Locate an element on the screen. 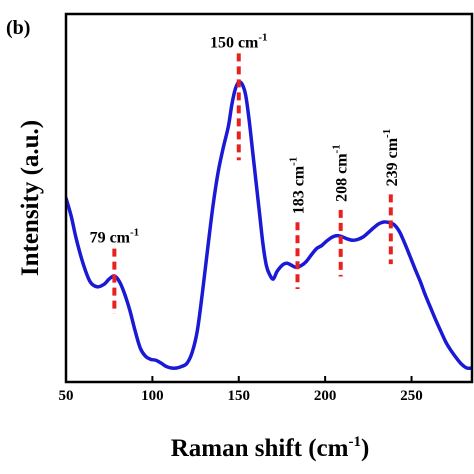  peak-label-value: 183 cm is located at coordinates (299, 189).